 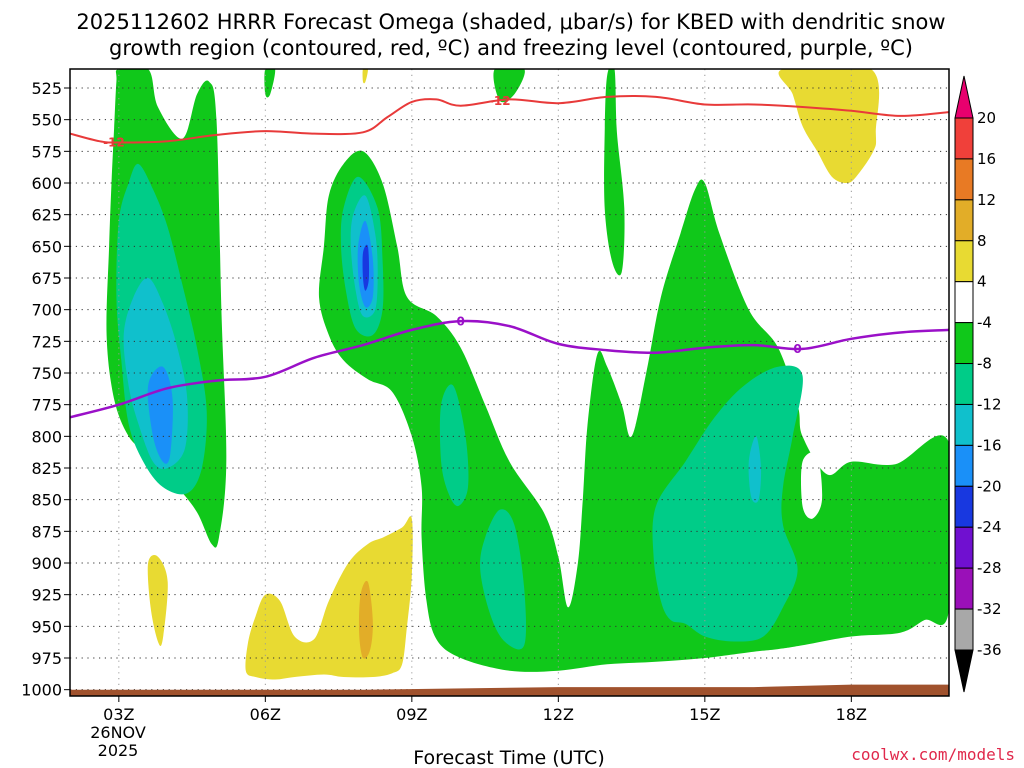 I want to click on y-tick-label-1000: 1000, so click(x=41, y=690).